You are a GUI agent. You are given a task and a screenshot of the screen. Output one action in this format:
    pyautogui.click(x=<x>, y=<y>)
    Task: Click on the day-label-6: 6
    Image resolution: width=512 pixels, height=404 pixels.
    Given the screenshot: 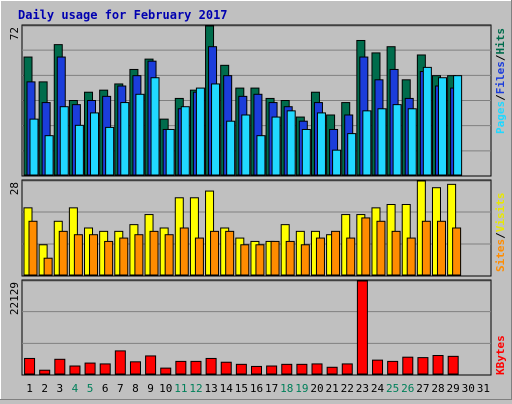 What is the action you would take?
    pyautogui.click(x=105, y=388)
    